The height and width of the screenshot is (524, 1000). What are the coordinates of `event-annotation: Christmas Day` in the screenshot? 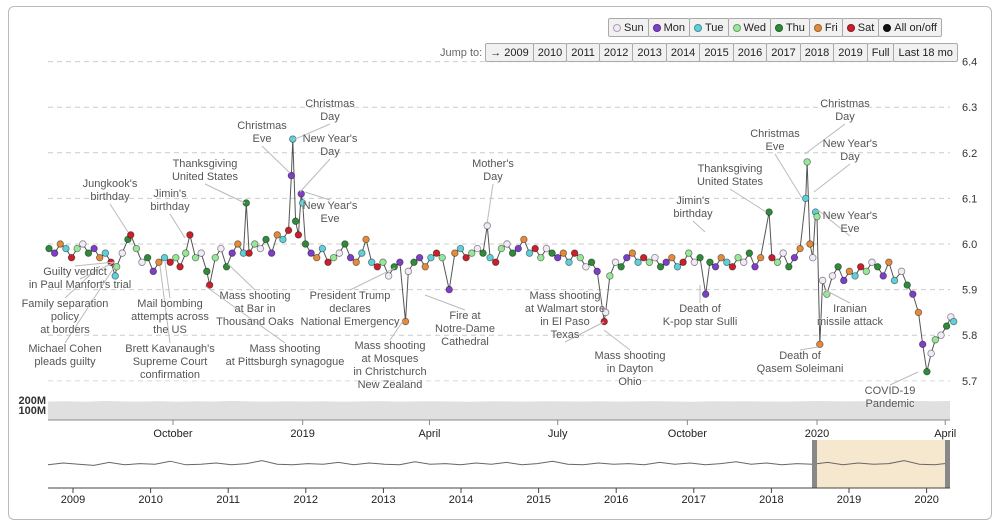 It's located at (845, 110).